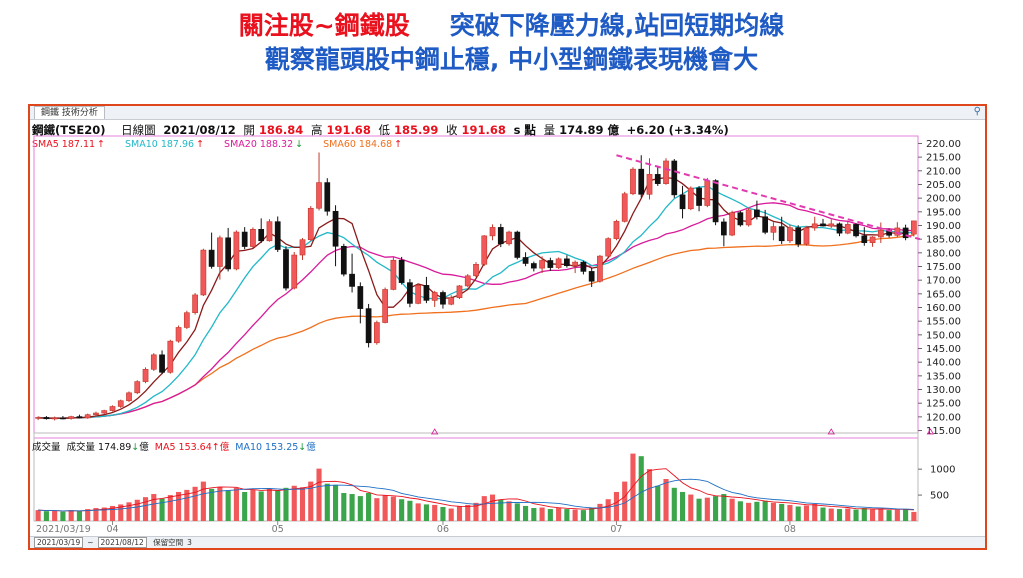  I want to click on low-label: 低, so click(384, 130).